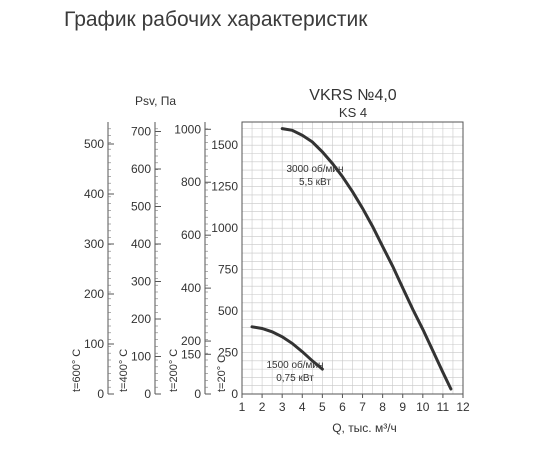 The image size is (550, 450). I want to click on y-tick-label: 1500, so click(224, 145).